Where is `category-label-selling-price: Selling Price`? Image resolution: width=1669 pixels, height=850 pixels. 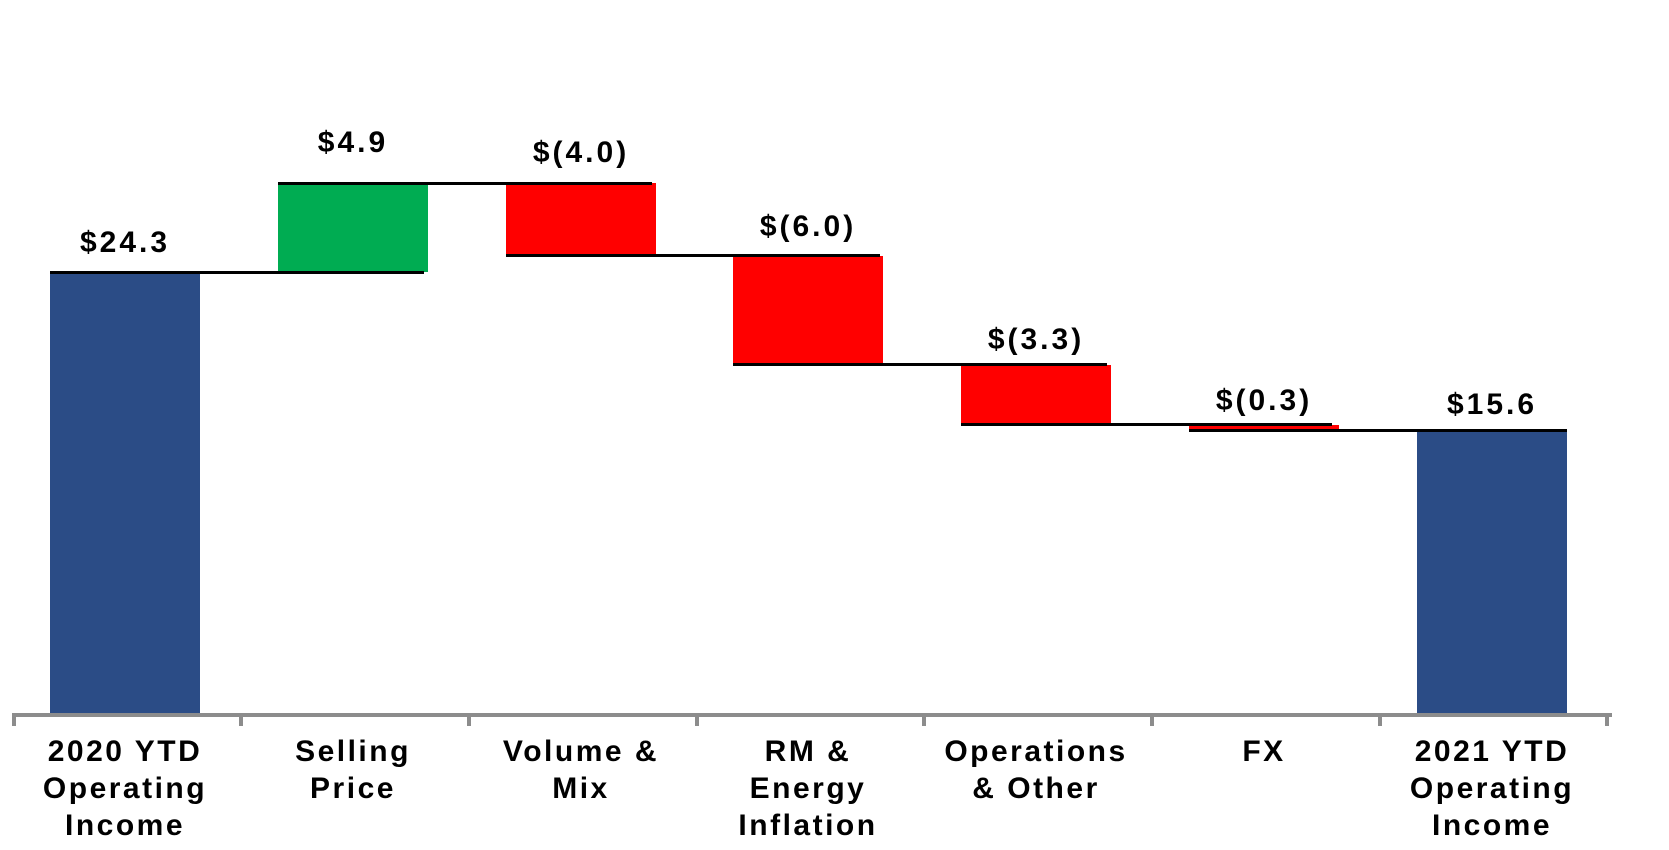
category-label-selling-price: Selling Price is located at coordinates (353, 770).